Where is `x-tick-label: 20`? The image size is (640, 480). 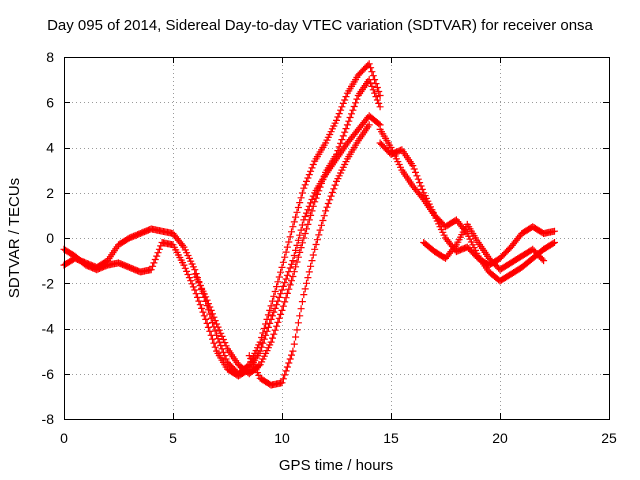
x-tick-label: 20 is located at coordinates (500, 438).